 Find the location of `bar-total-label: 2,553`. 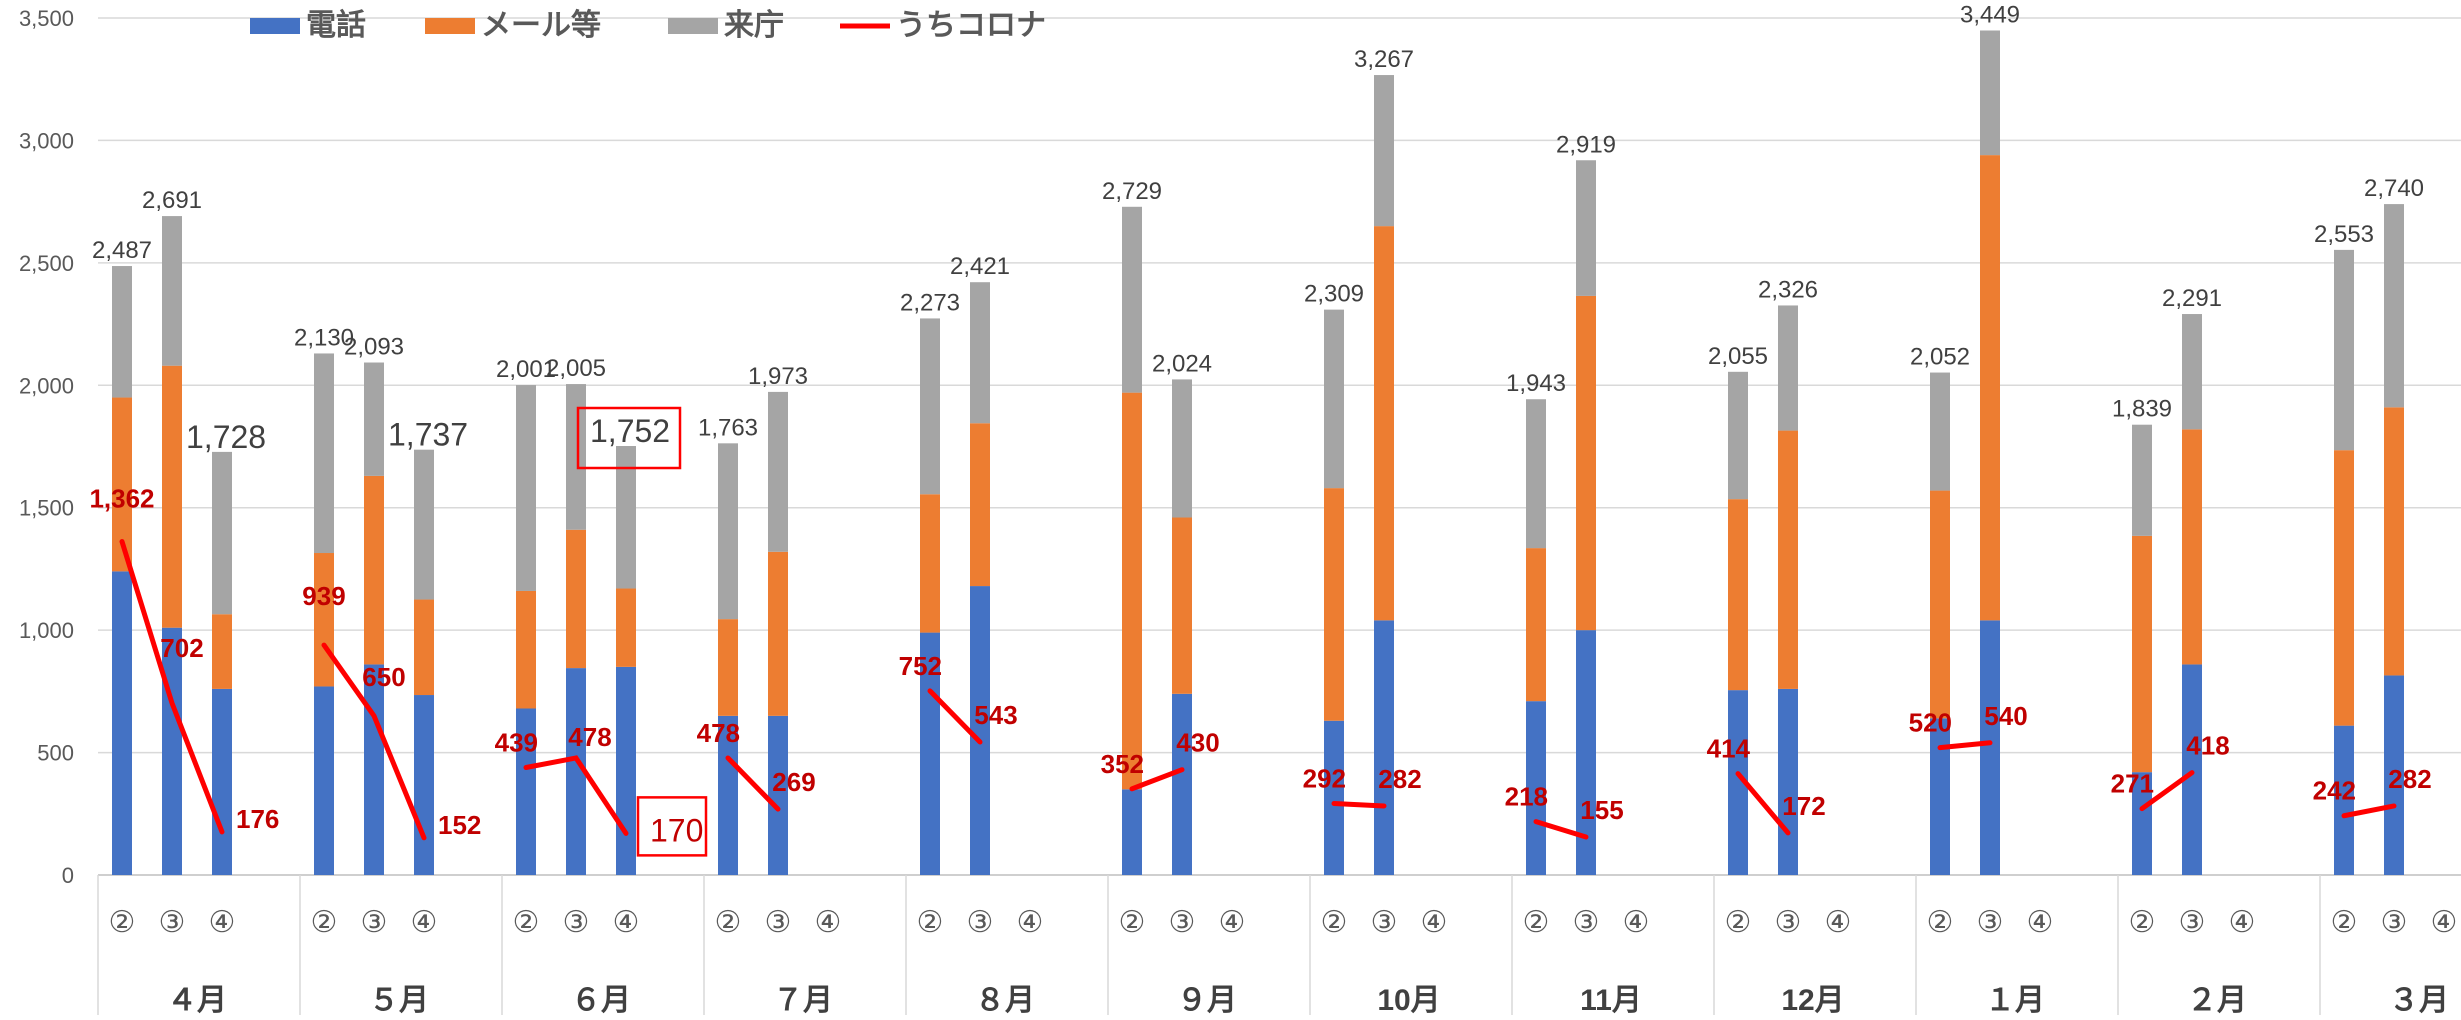

bar-total-label: 2,553 is located at coordinates (2344, 234).